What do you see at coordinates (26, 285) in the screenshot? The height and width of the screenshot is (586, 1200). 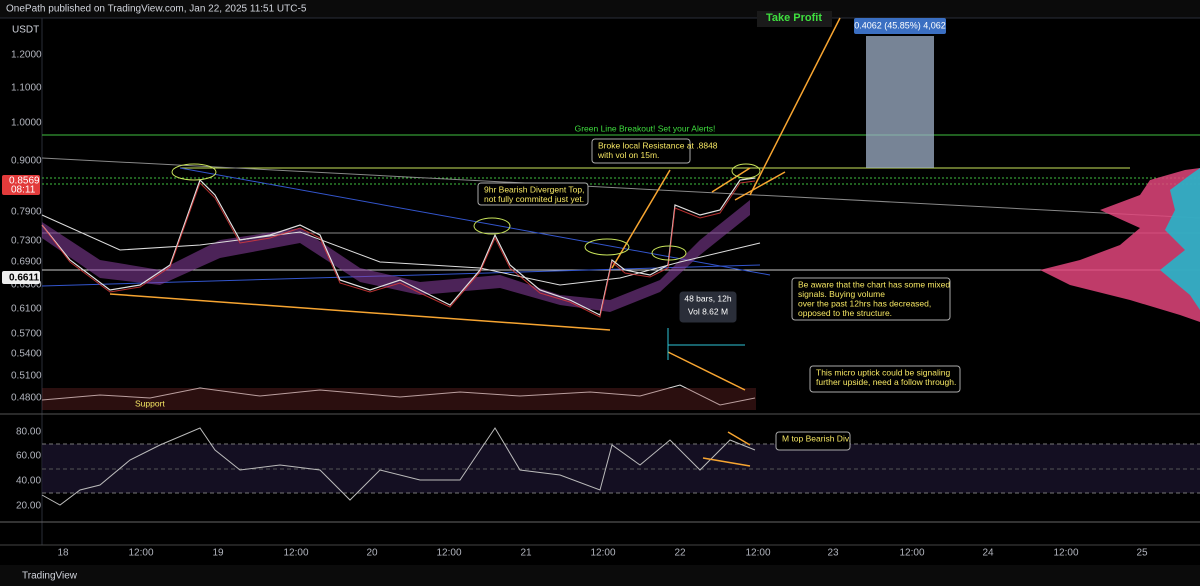 I see `price-label: 0.6300` at bounding box center [26, 285].